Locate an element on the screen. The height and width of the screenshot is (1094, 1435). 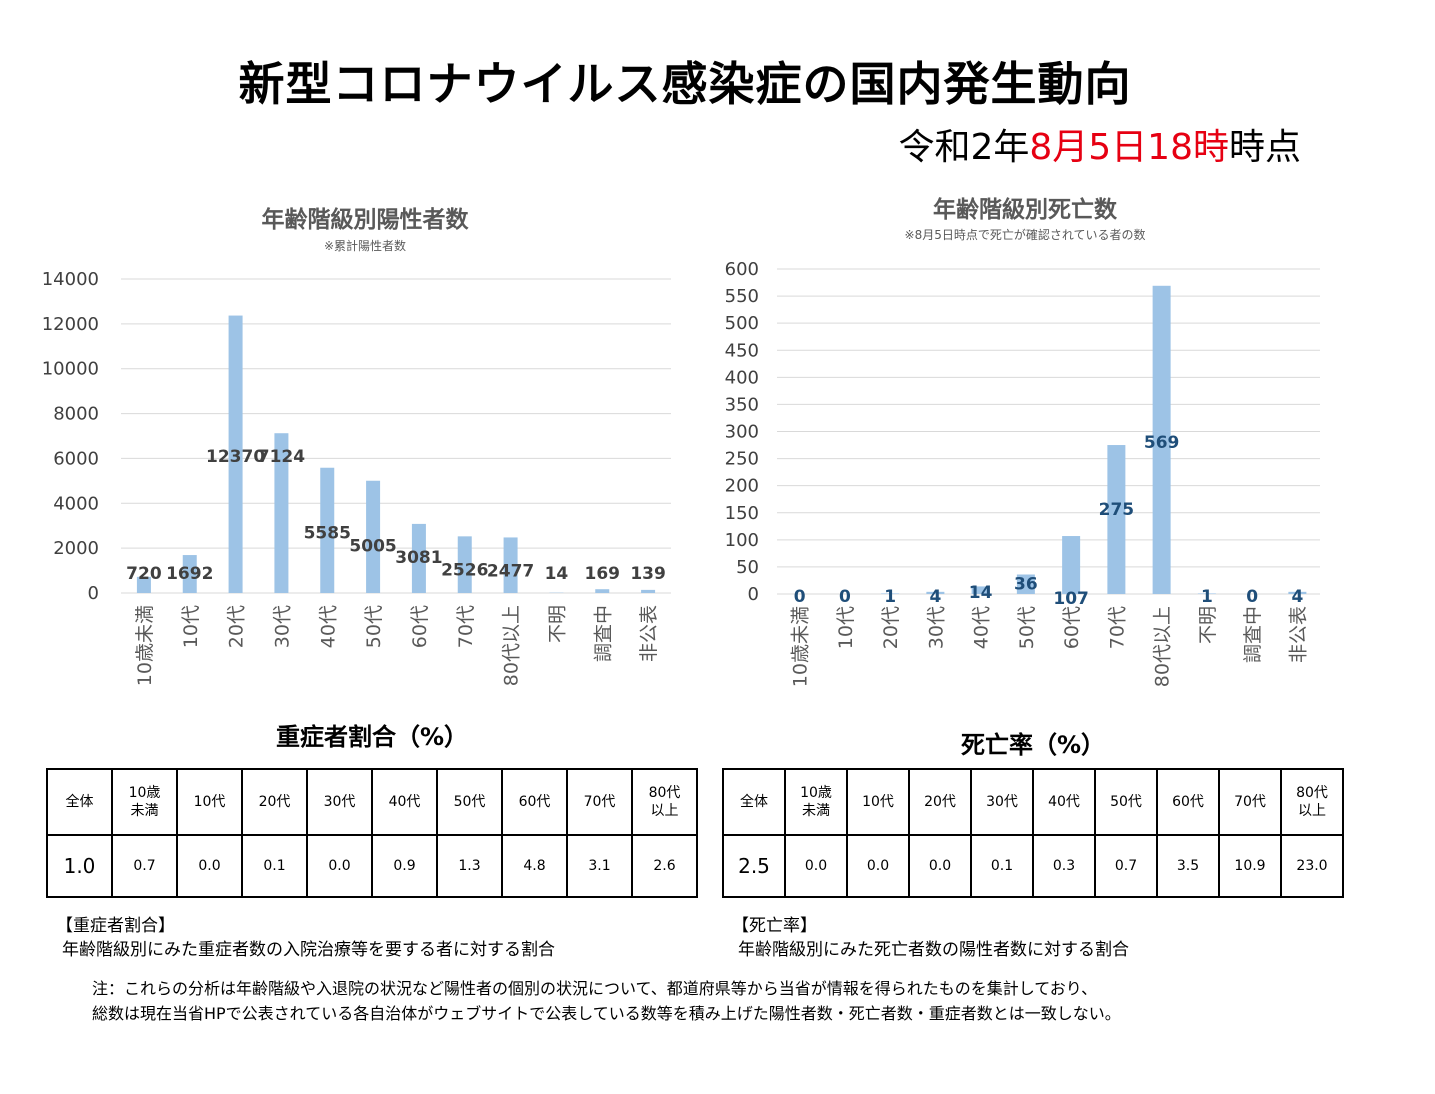
data-label: 169 is located at coordinates (603, 574).